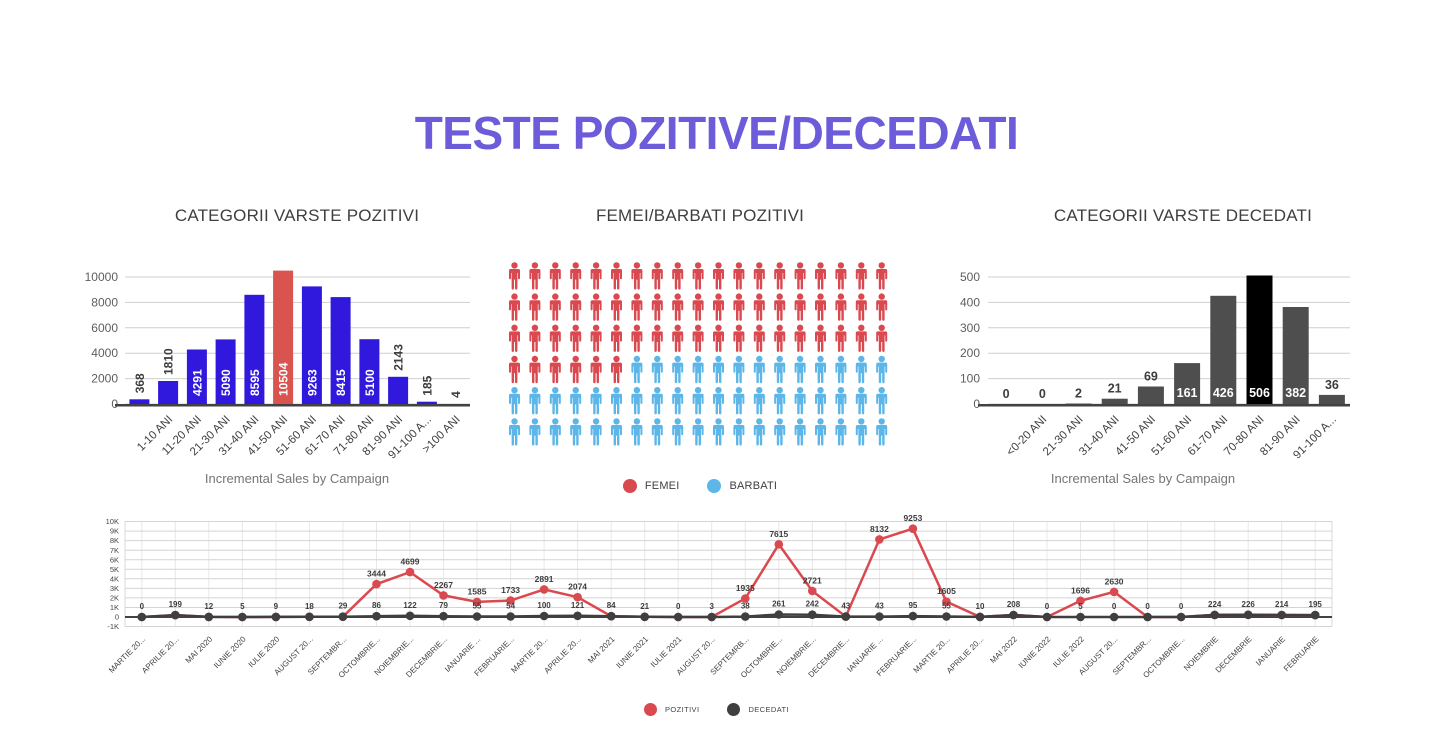 The width and height of the screenshot is (1433, 747). I want to click on gender-pictogram-chart, so click(699, 357).